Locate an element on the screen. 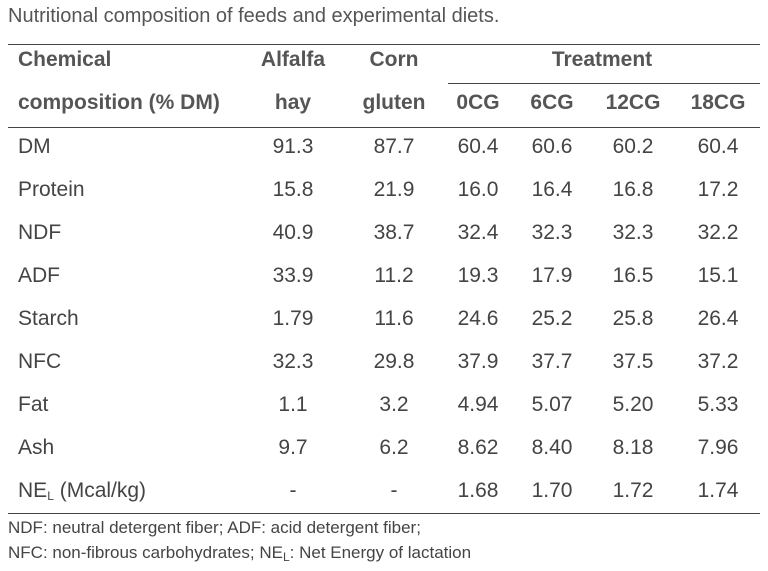  cell-alfalfa-hay: 91.3 is located at coordinates (293, 146).